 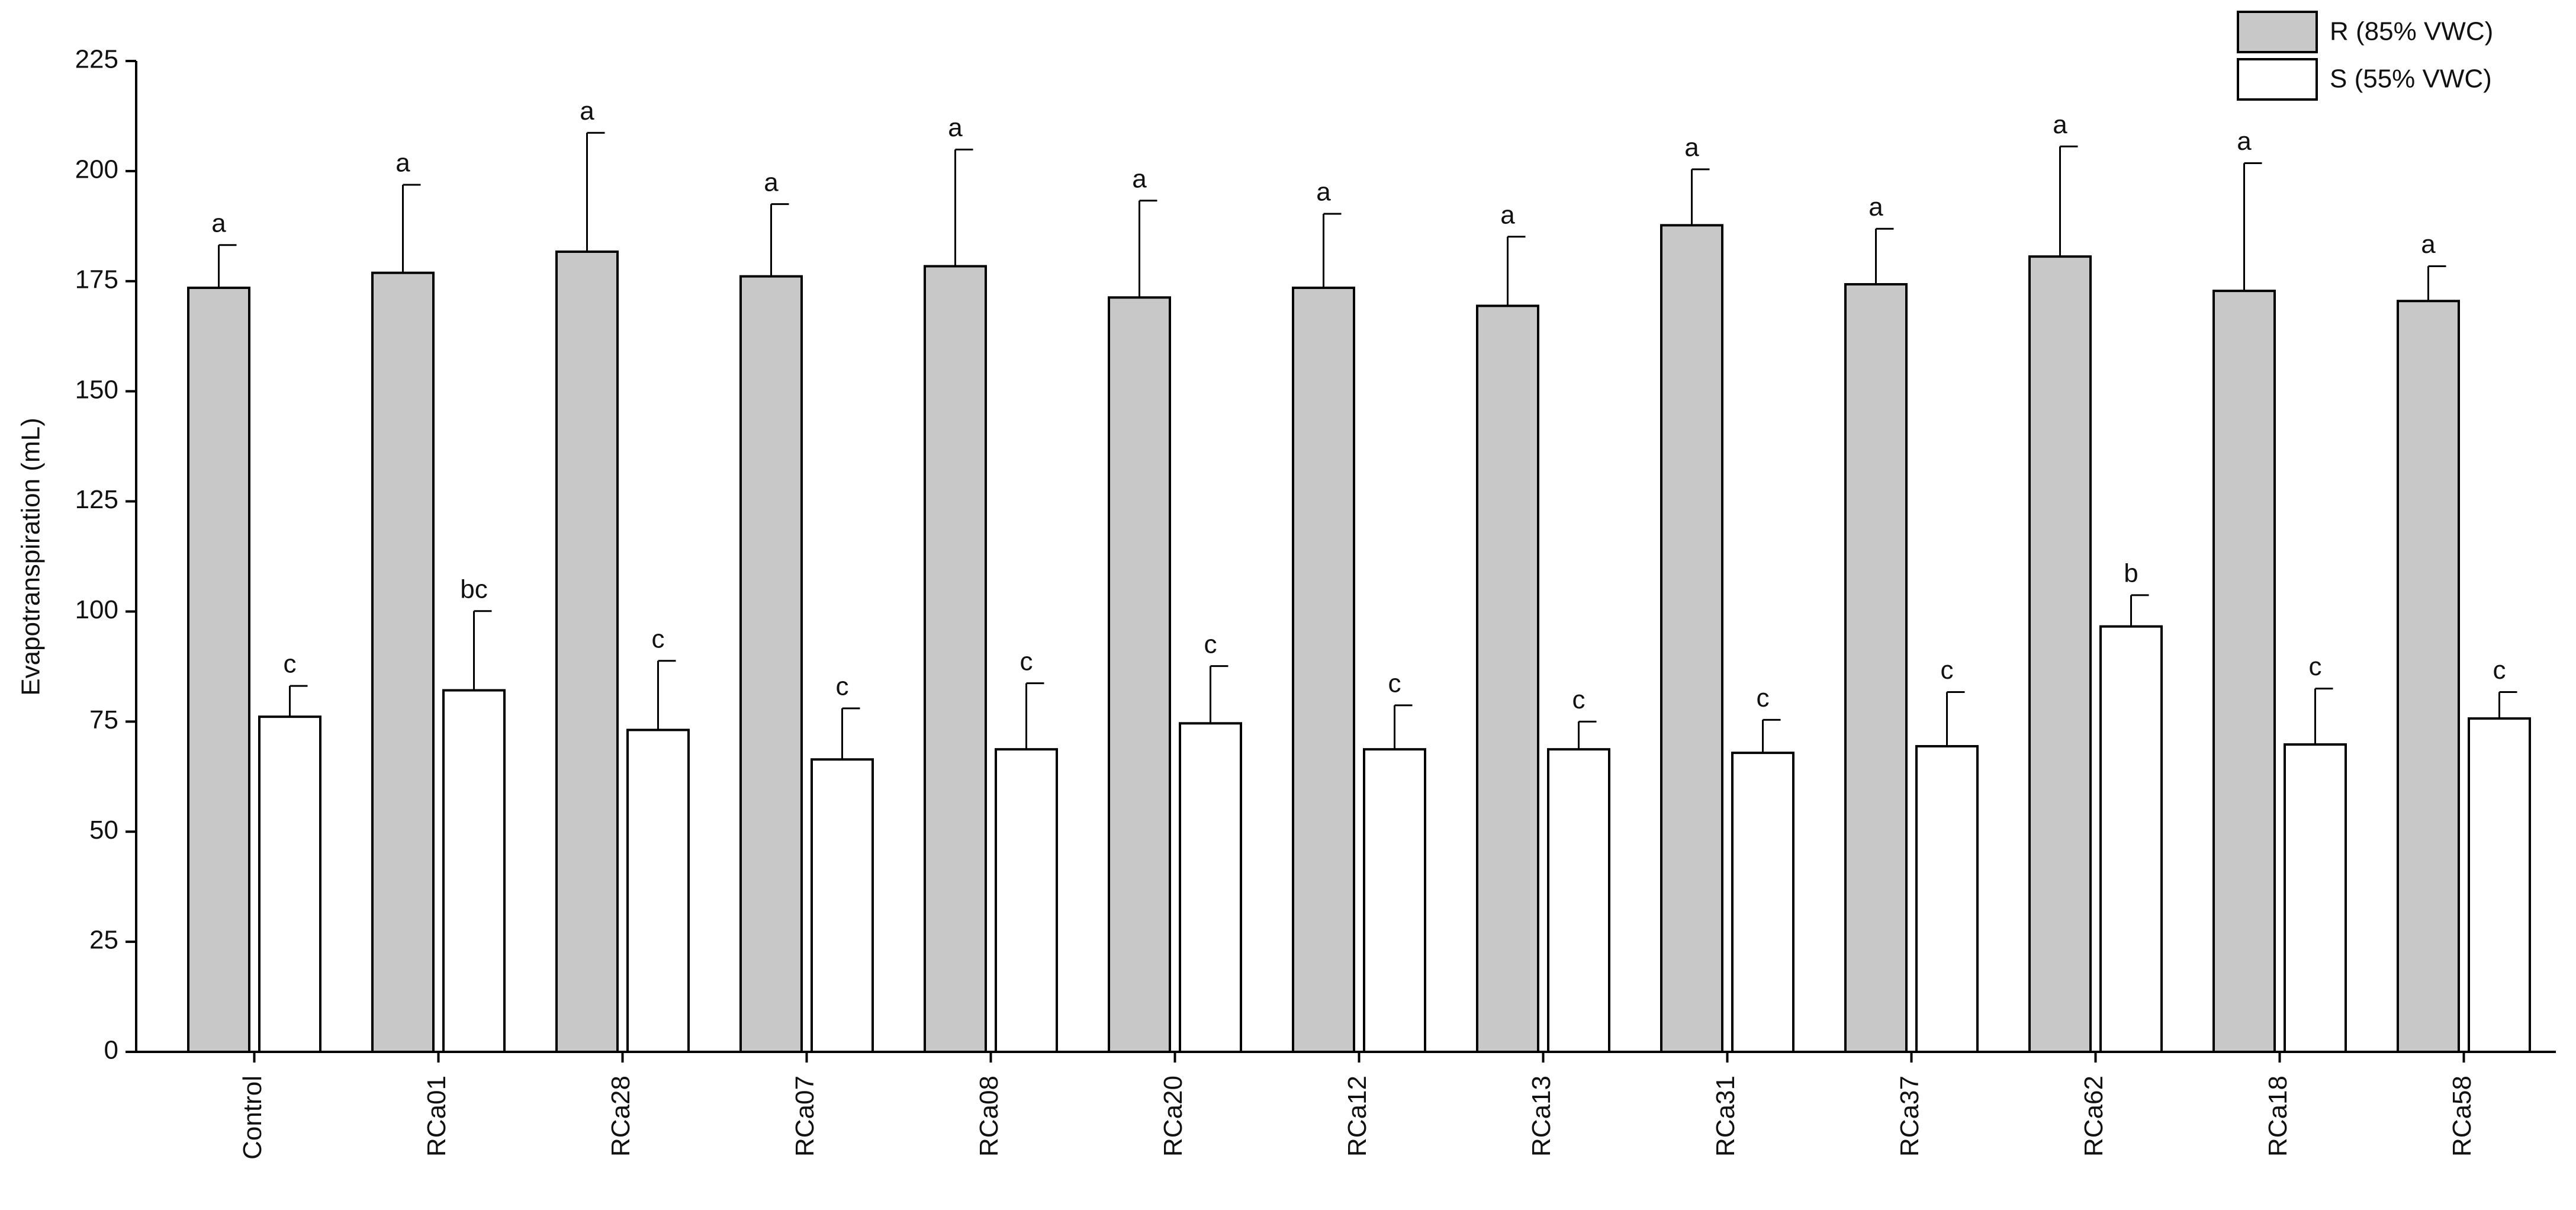 I want to click on x-tick-label: RCa07, so click(x=805, y=1116).